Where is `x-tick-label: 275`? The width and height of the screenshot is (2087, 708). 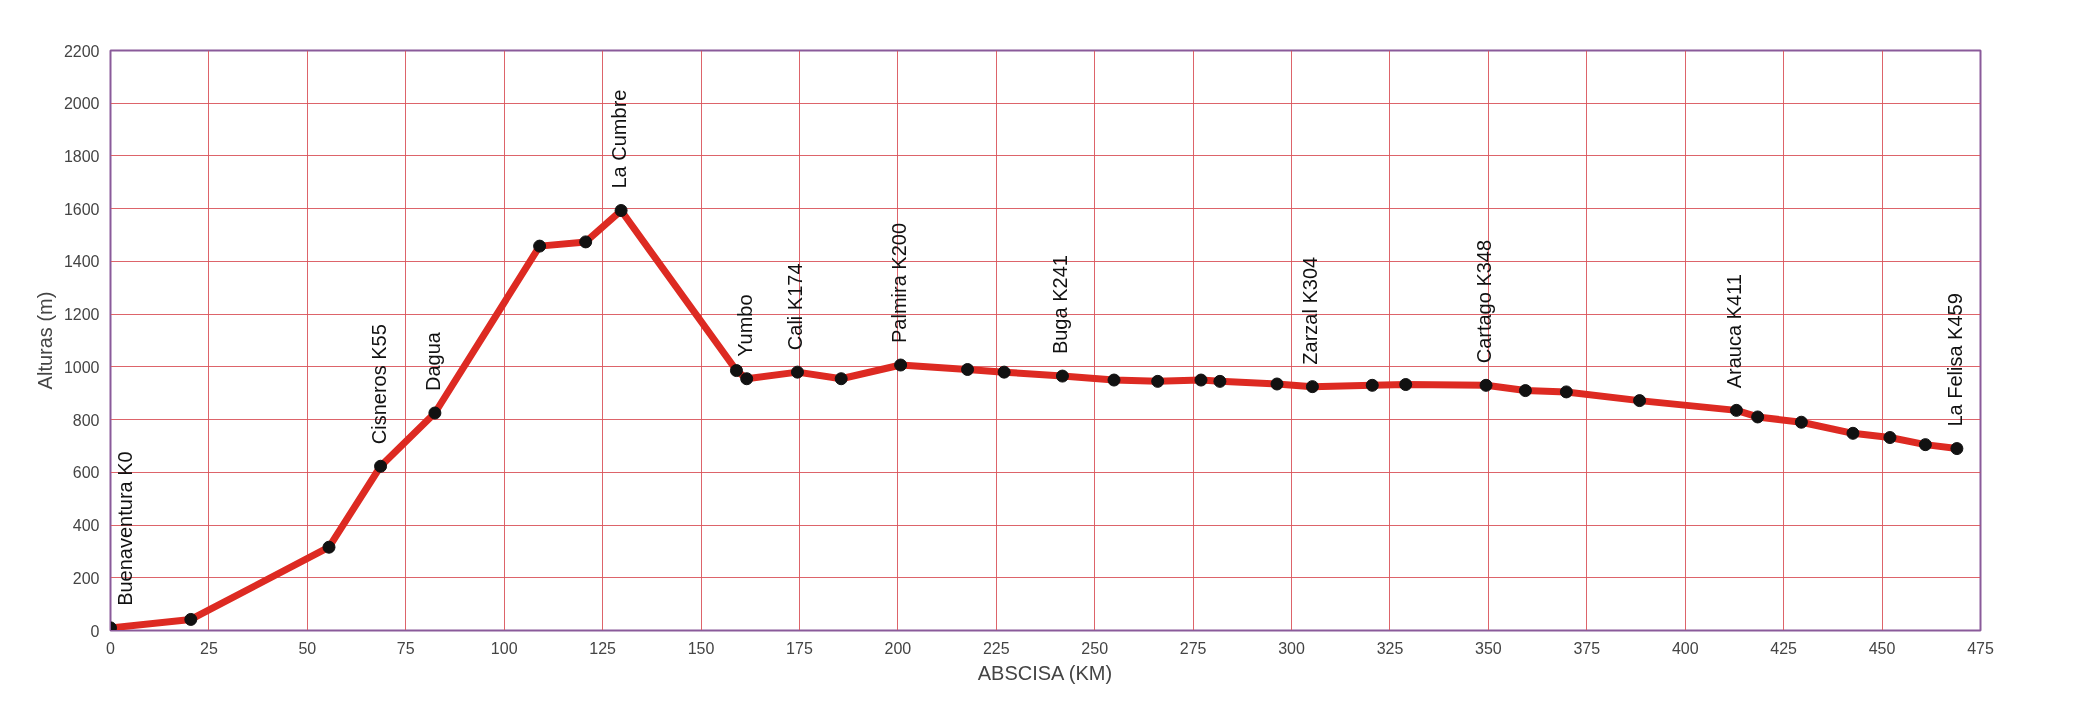
x-tick-label: 275 is located at coordinates (1193, 648).